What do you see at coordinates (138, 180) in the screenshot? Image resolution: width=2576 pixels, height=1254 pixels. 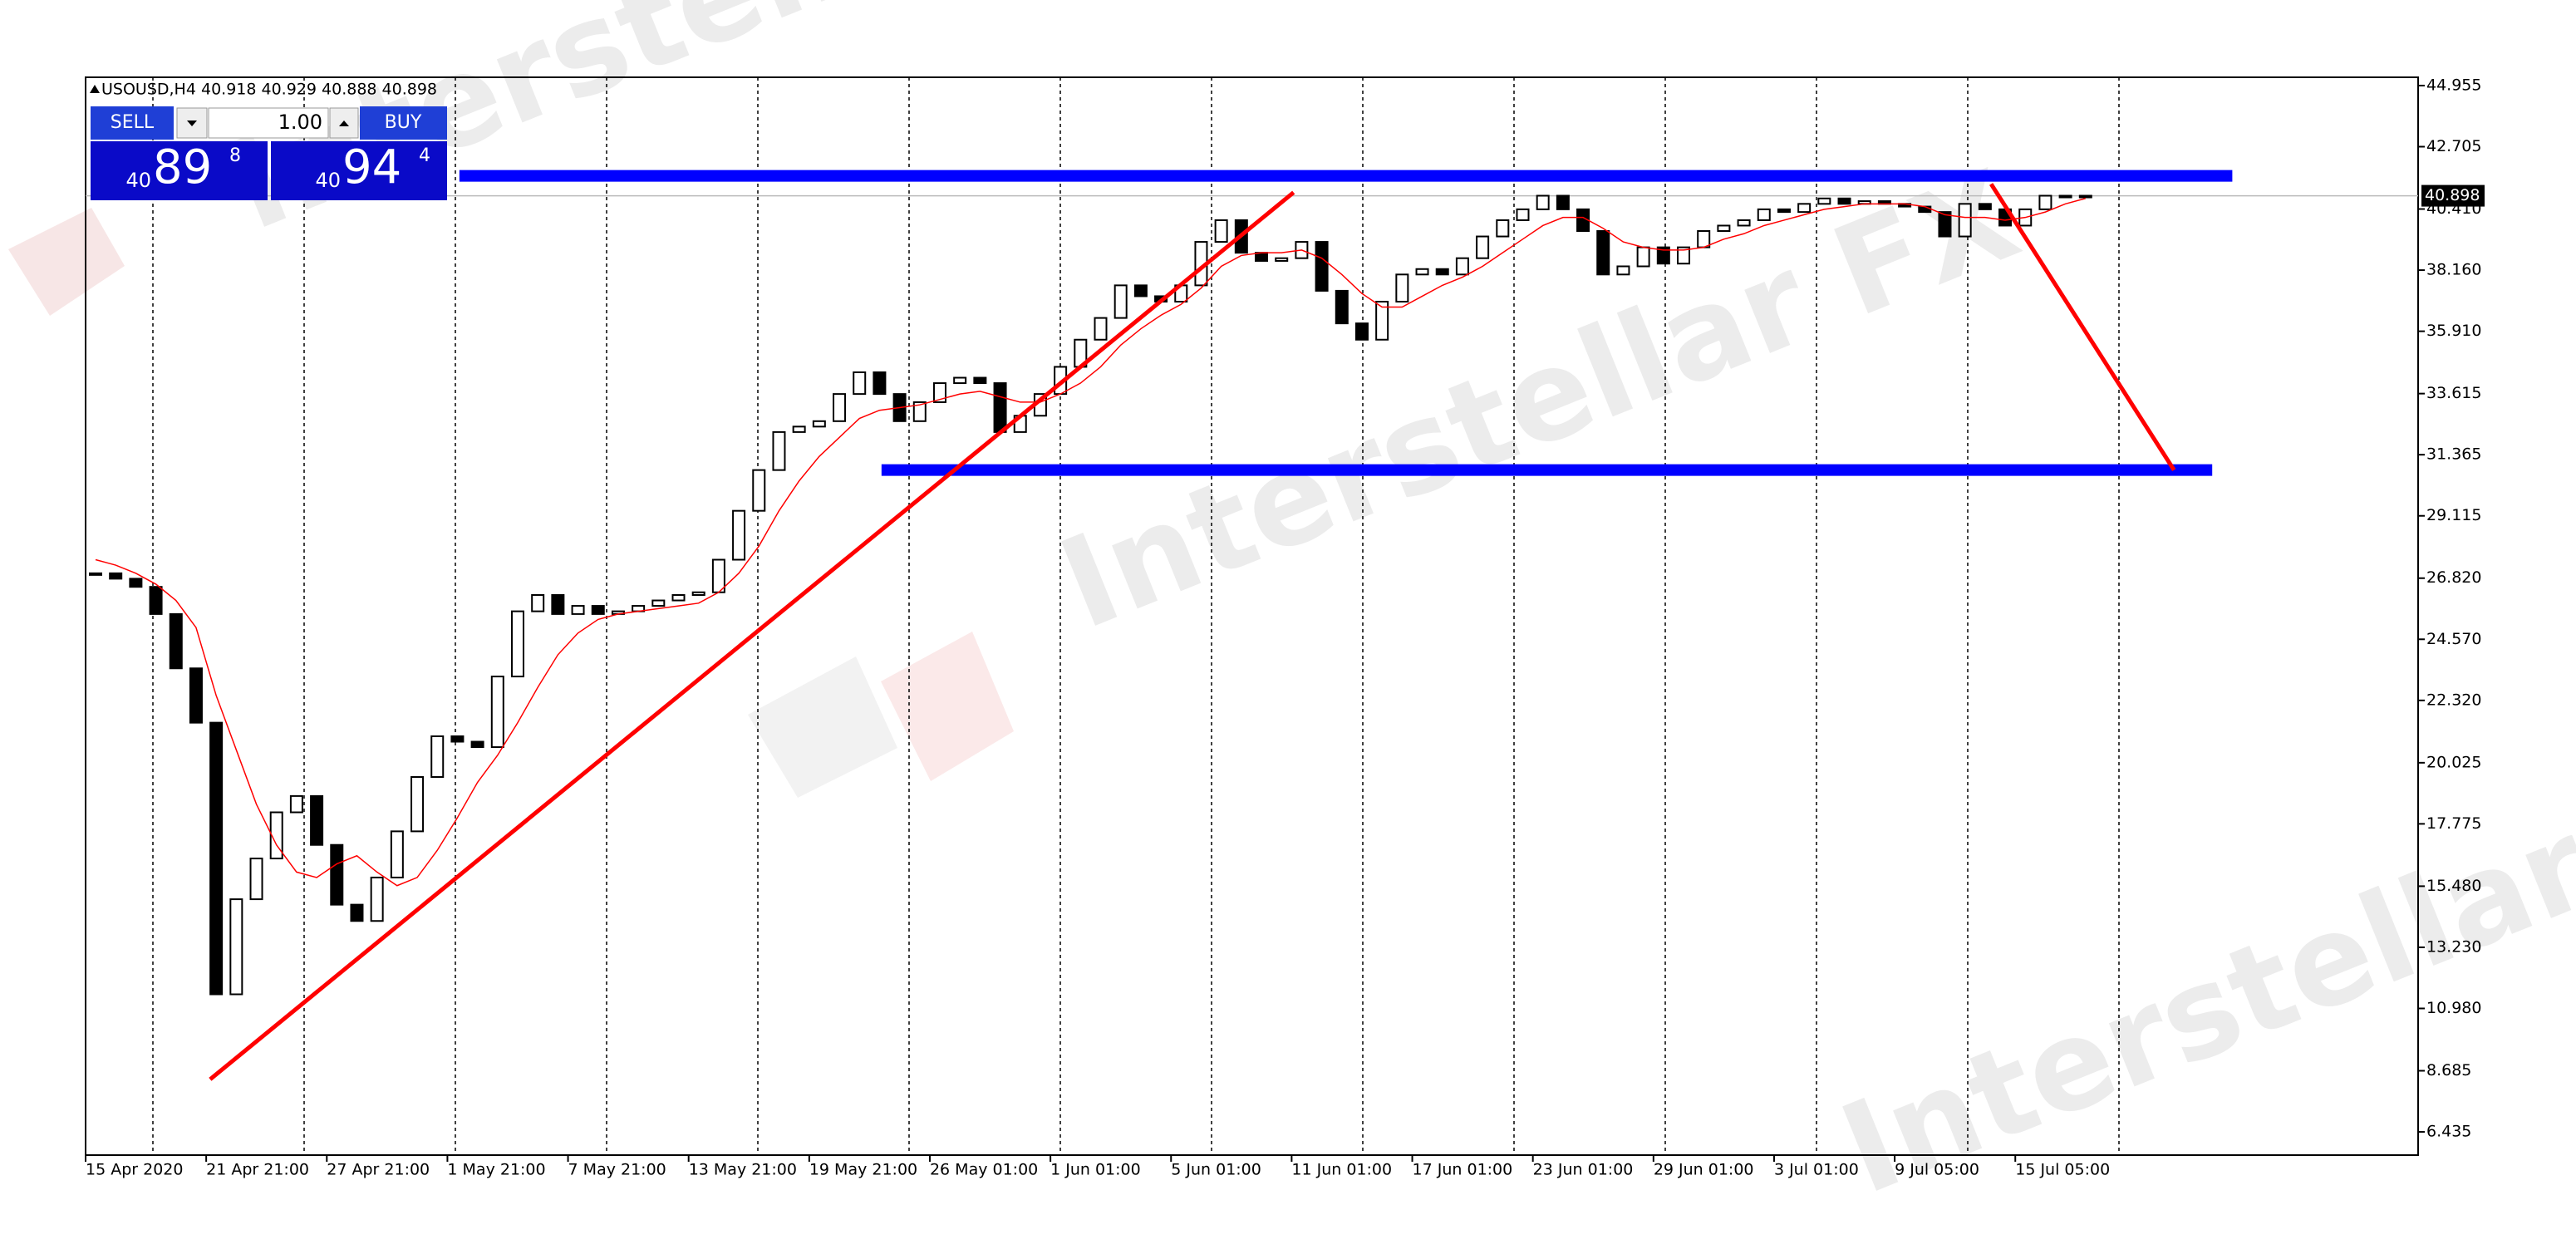 I see `bid-big: 40` at bounding box center [138, 180].